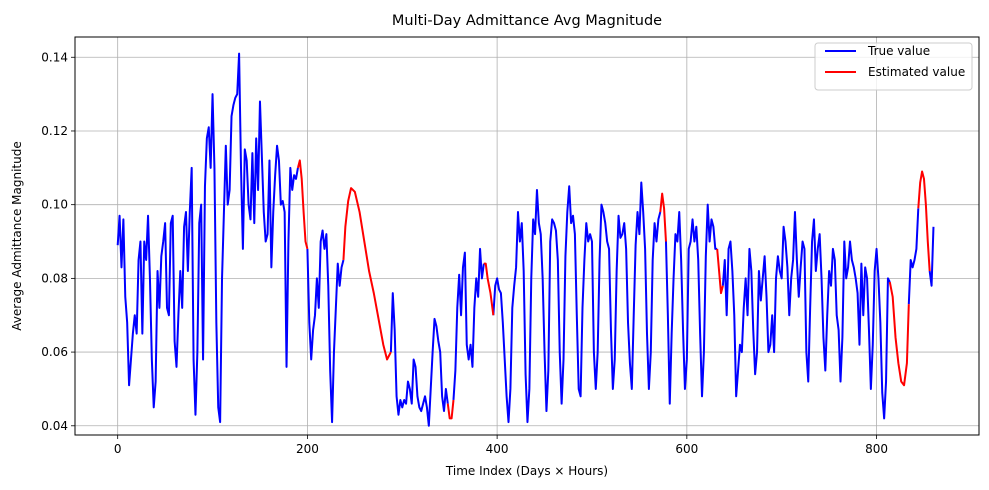 The height and width of the screenshot is (490, 989). I want to click on y-tick-label: 0.06, so click(54, 352).